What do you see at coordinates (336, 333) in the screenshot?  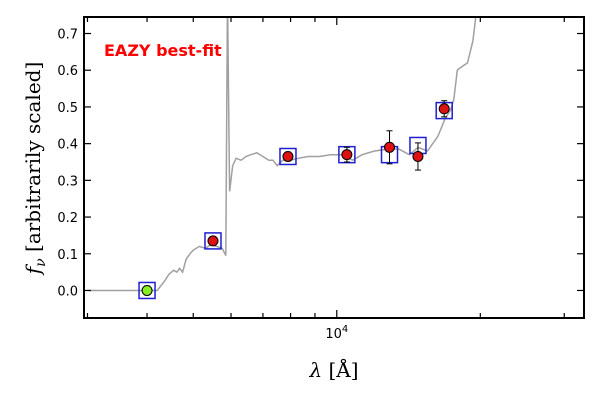 I see `x-tick-label: 104` at bounding box center [336, 333].